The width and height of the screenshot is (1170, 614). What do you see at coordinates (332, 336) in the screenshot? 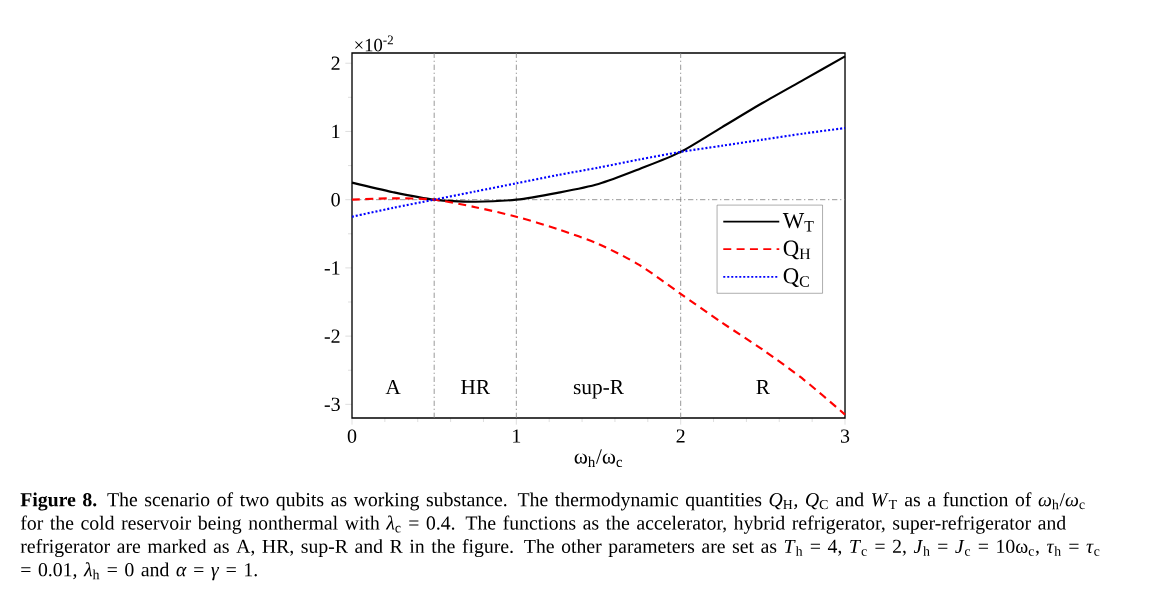
I see `y-tick-label: -2` at bounding box center [332, 336].